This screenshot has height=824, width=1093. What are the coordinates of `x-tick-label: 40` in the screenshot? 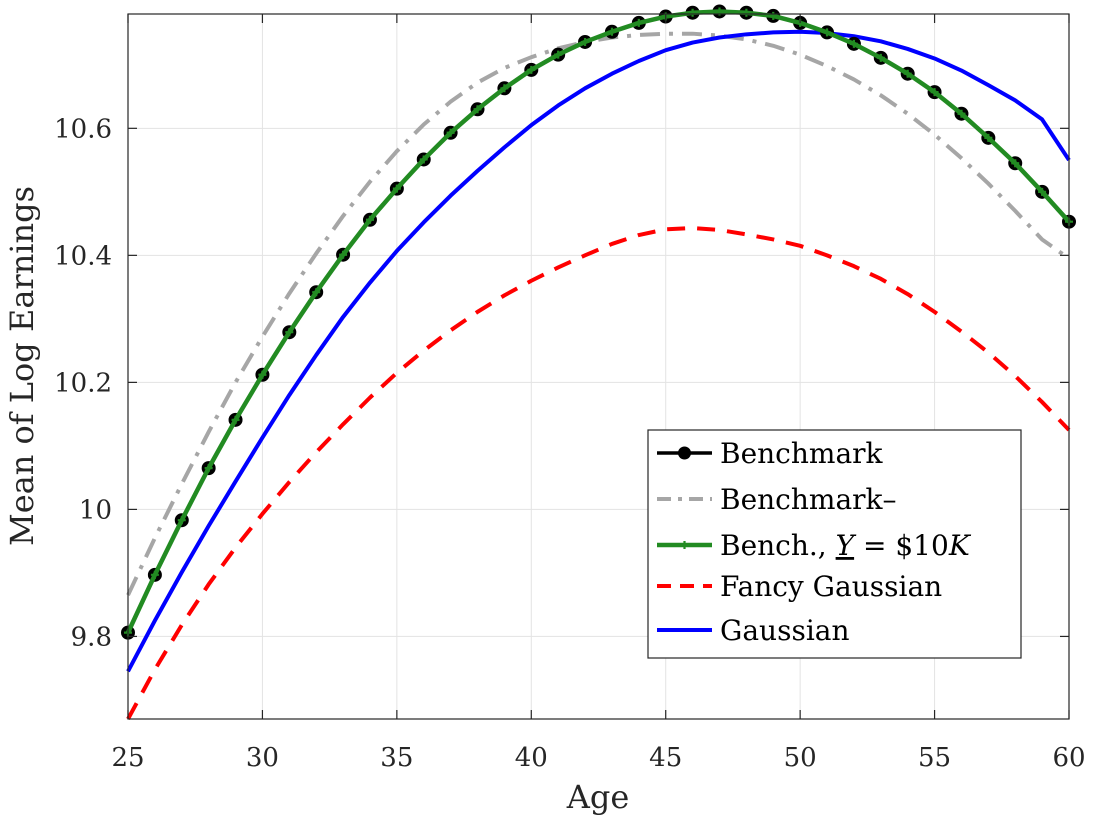 It's located at (531, 758).